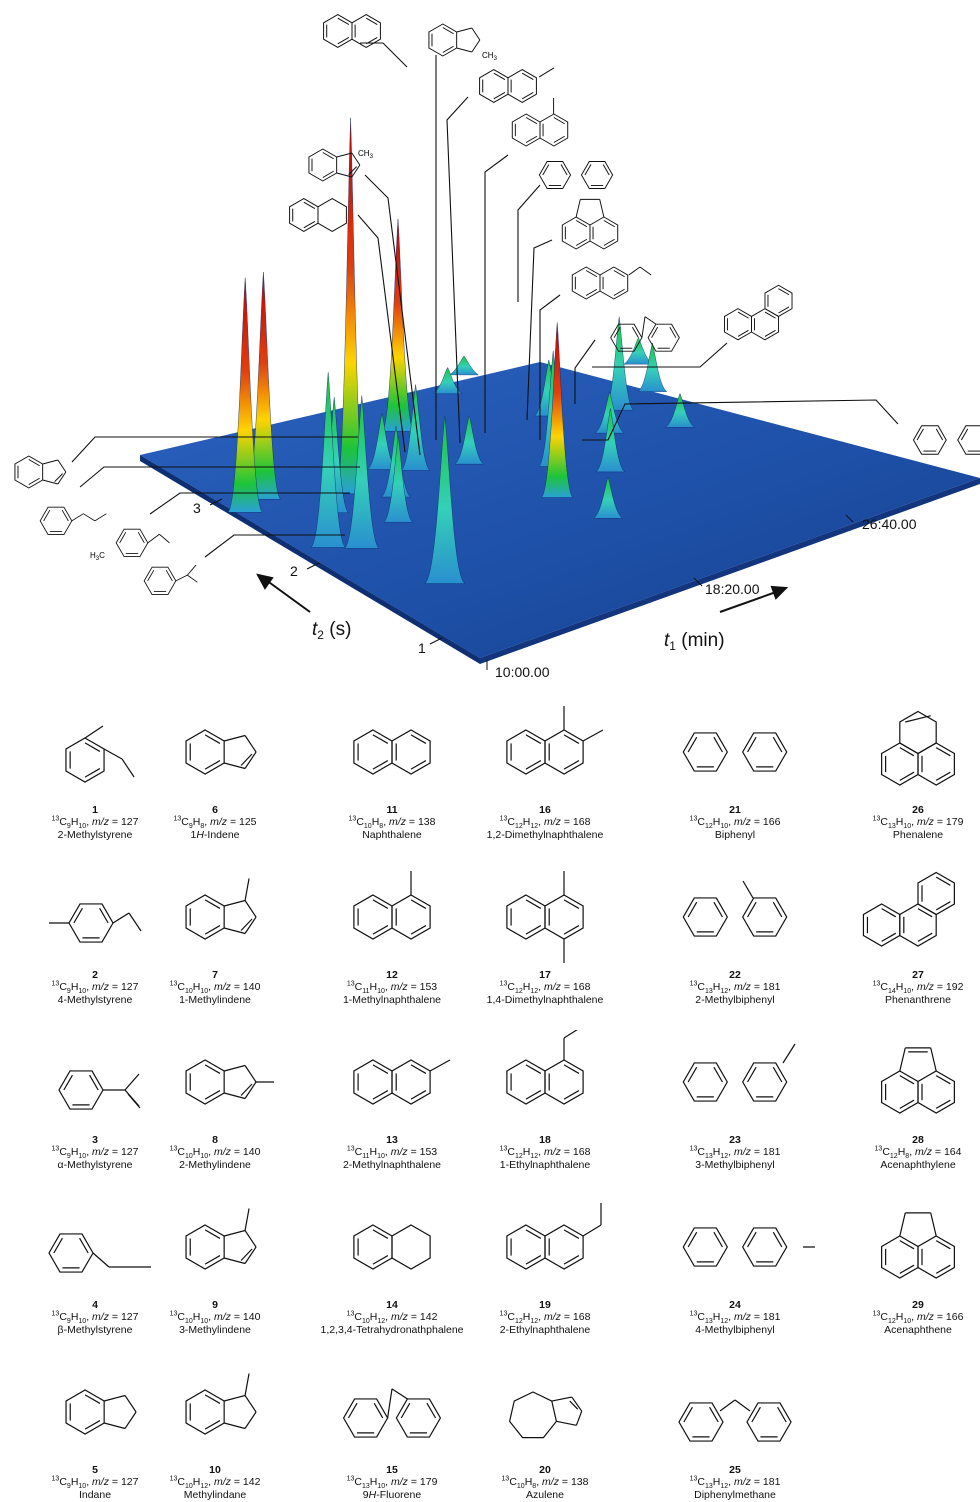 This screenshot has width=980, height=1502. I want to click on compound-card: 28 13C12H8, m/z = 164 Acenaphthylene, so click(909, 1101).